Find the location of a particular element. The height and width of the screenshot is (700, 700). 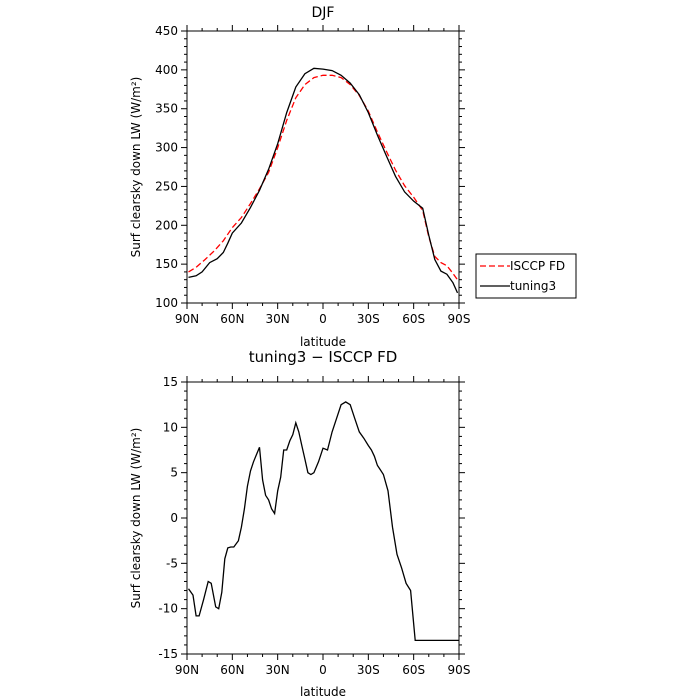

y-tick-label: -15 is located at coordinates (168, 654).